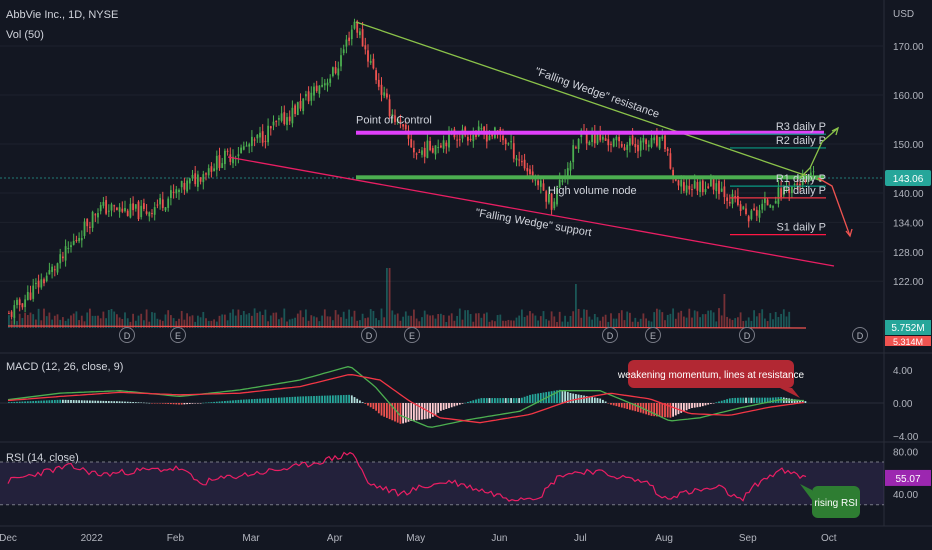 The width and height of the screenshot is (932, 550). Describe the element at coordinates (860, 336) in the screenshot. I see `event-marker-label: D` at that location.